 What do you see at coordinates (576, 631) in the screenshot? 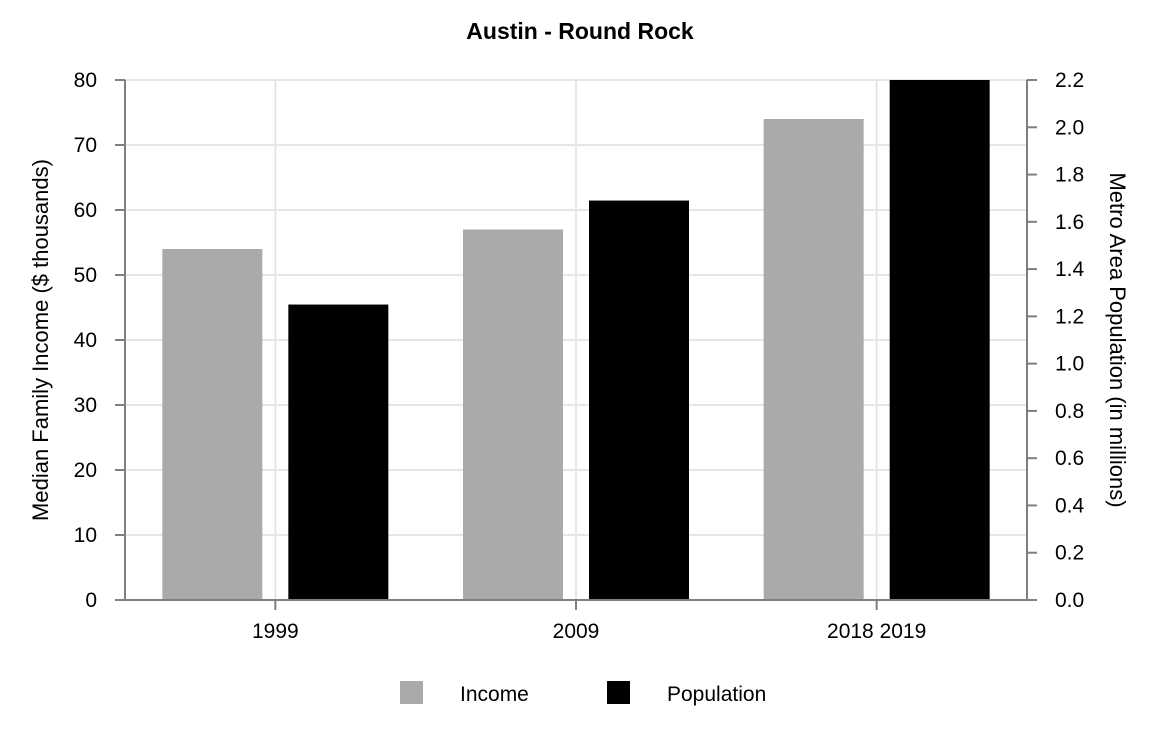
I see `x-tick-label: 2009` at bounding box center [576, 631].